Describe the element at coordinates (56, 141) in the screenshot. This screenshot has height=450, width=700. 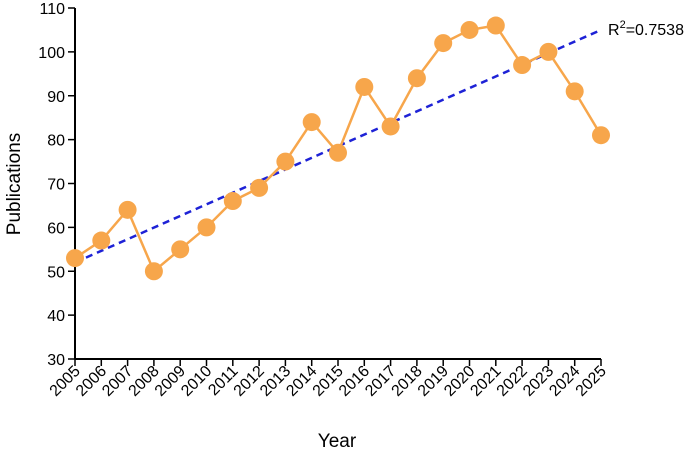
I see `y-tick-label: 80` at that location.